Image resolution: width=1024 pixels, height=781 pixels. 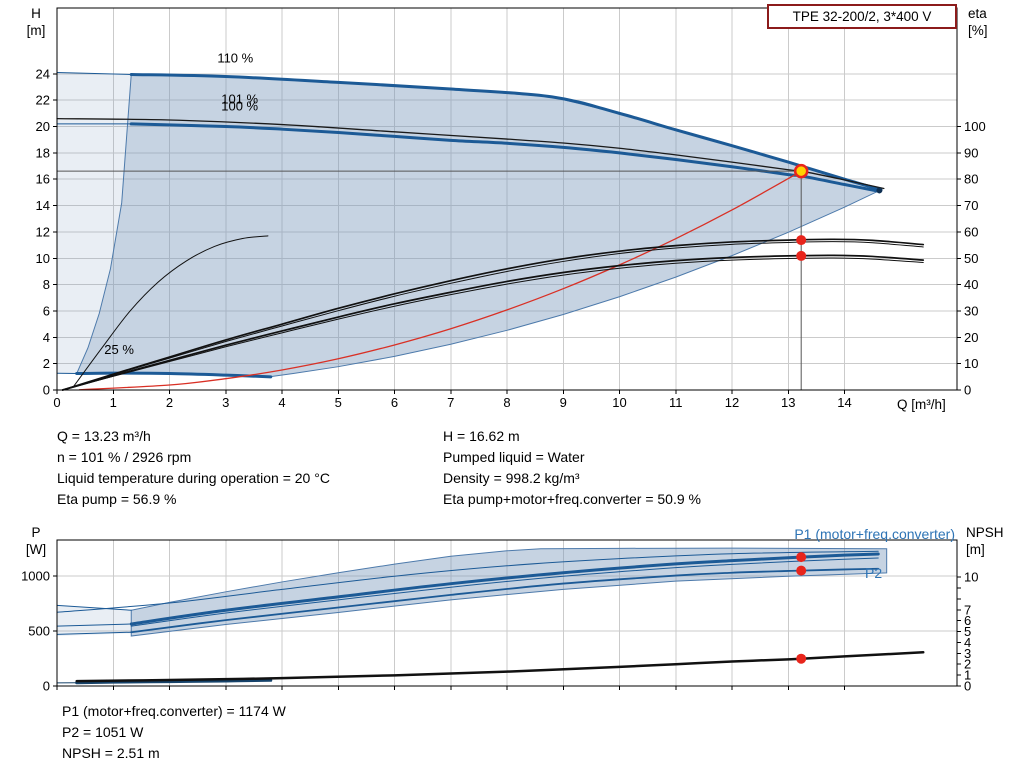 What do you see at coordinates (36, 22) in the screenshot?
I see `h-axis-title: H [m]` at bounding box center [36, 22].